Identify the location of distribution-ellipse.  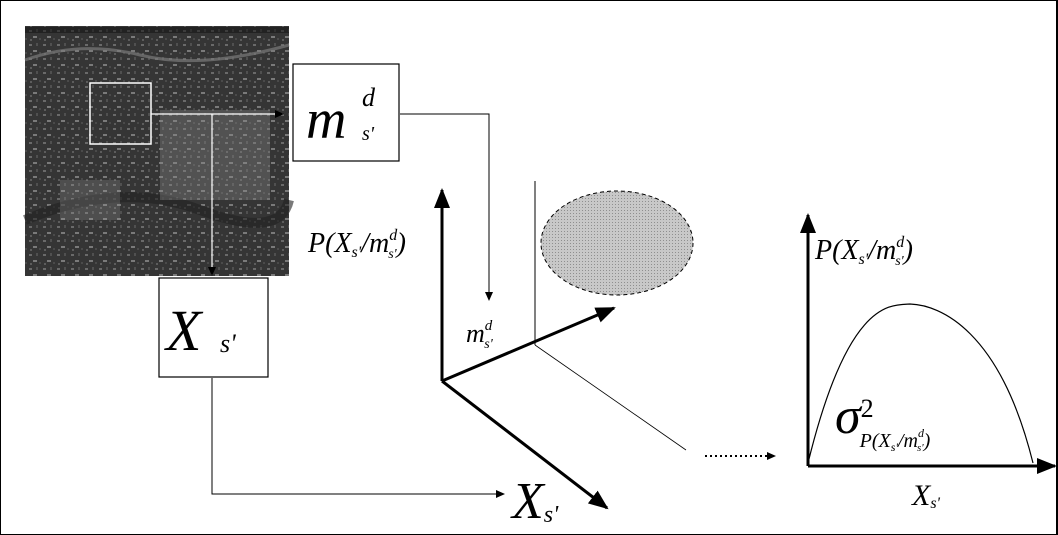
(617, 243).